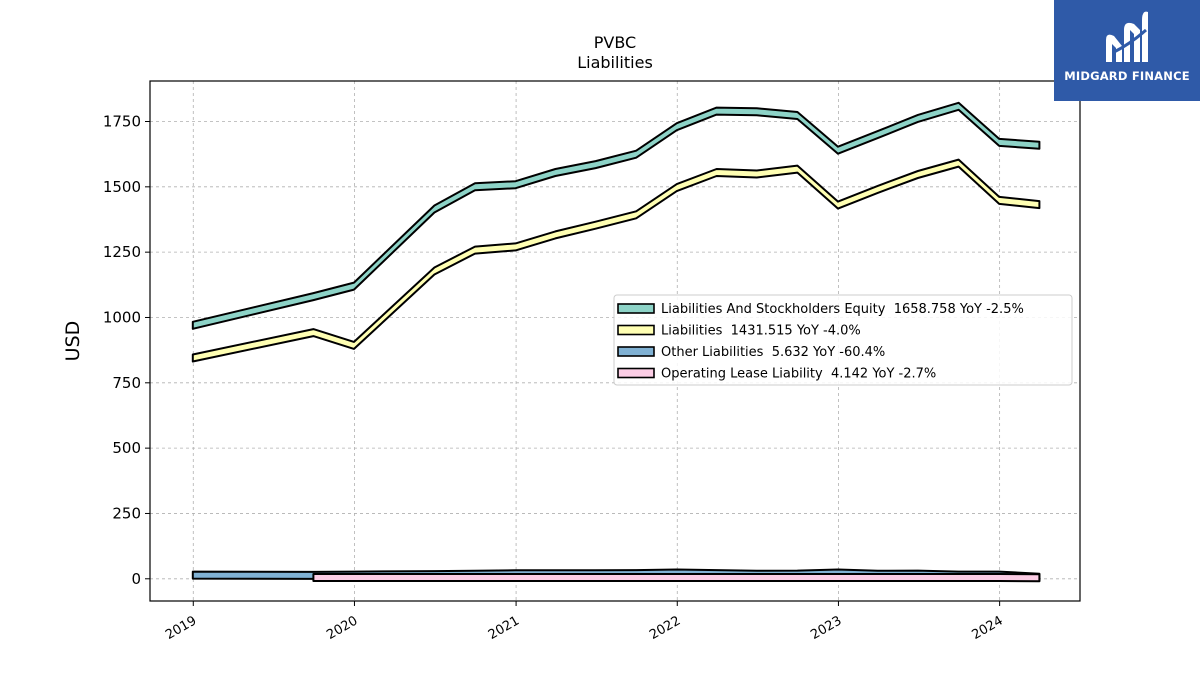  Describe the element at coordinates (615, 42) in the screenshot. I see `chart-title: PVBC` at that location.